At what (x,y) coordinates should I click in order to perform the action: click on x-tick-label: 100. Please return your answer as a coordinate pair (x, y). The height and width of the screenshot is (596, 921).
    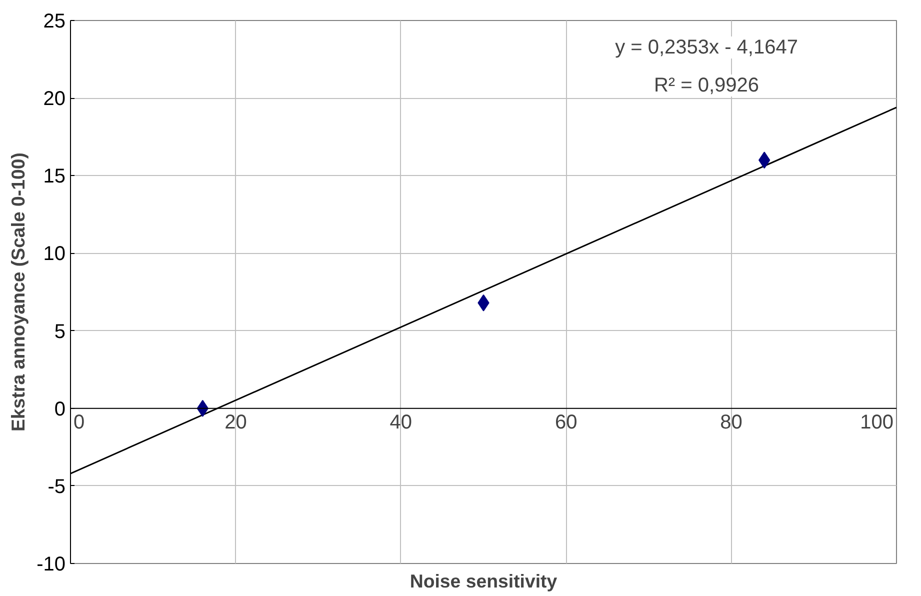
    Looking at the image, I should click on (877, 422).